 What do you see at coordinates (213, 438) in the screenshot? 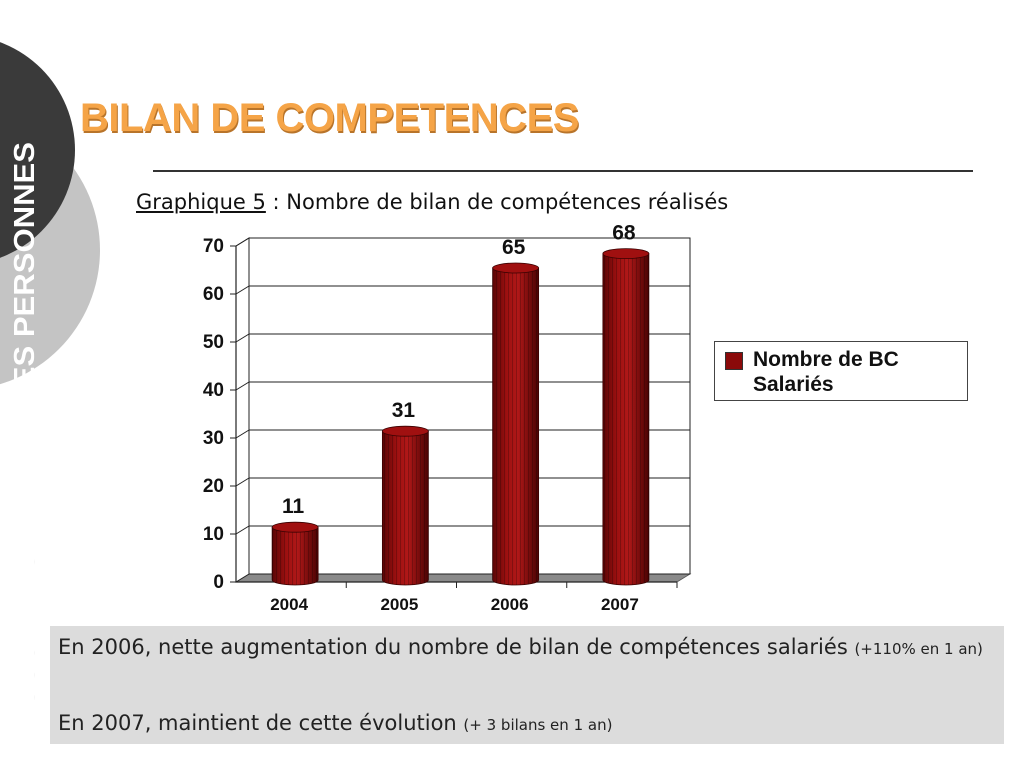
I see `y-tick-label: 30` at bounding box center [213, 438].